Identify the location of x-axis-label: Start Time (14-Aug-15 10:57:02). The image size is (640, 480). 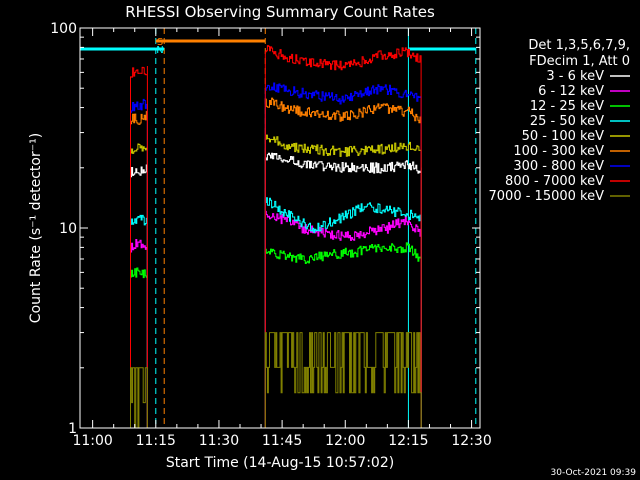
(280, 463).